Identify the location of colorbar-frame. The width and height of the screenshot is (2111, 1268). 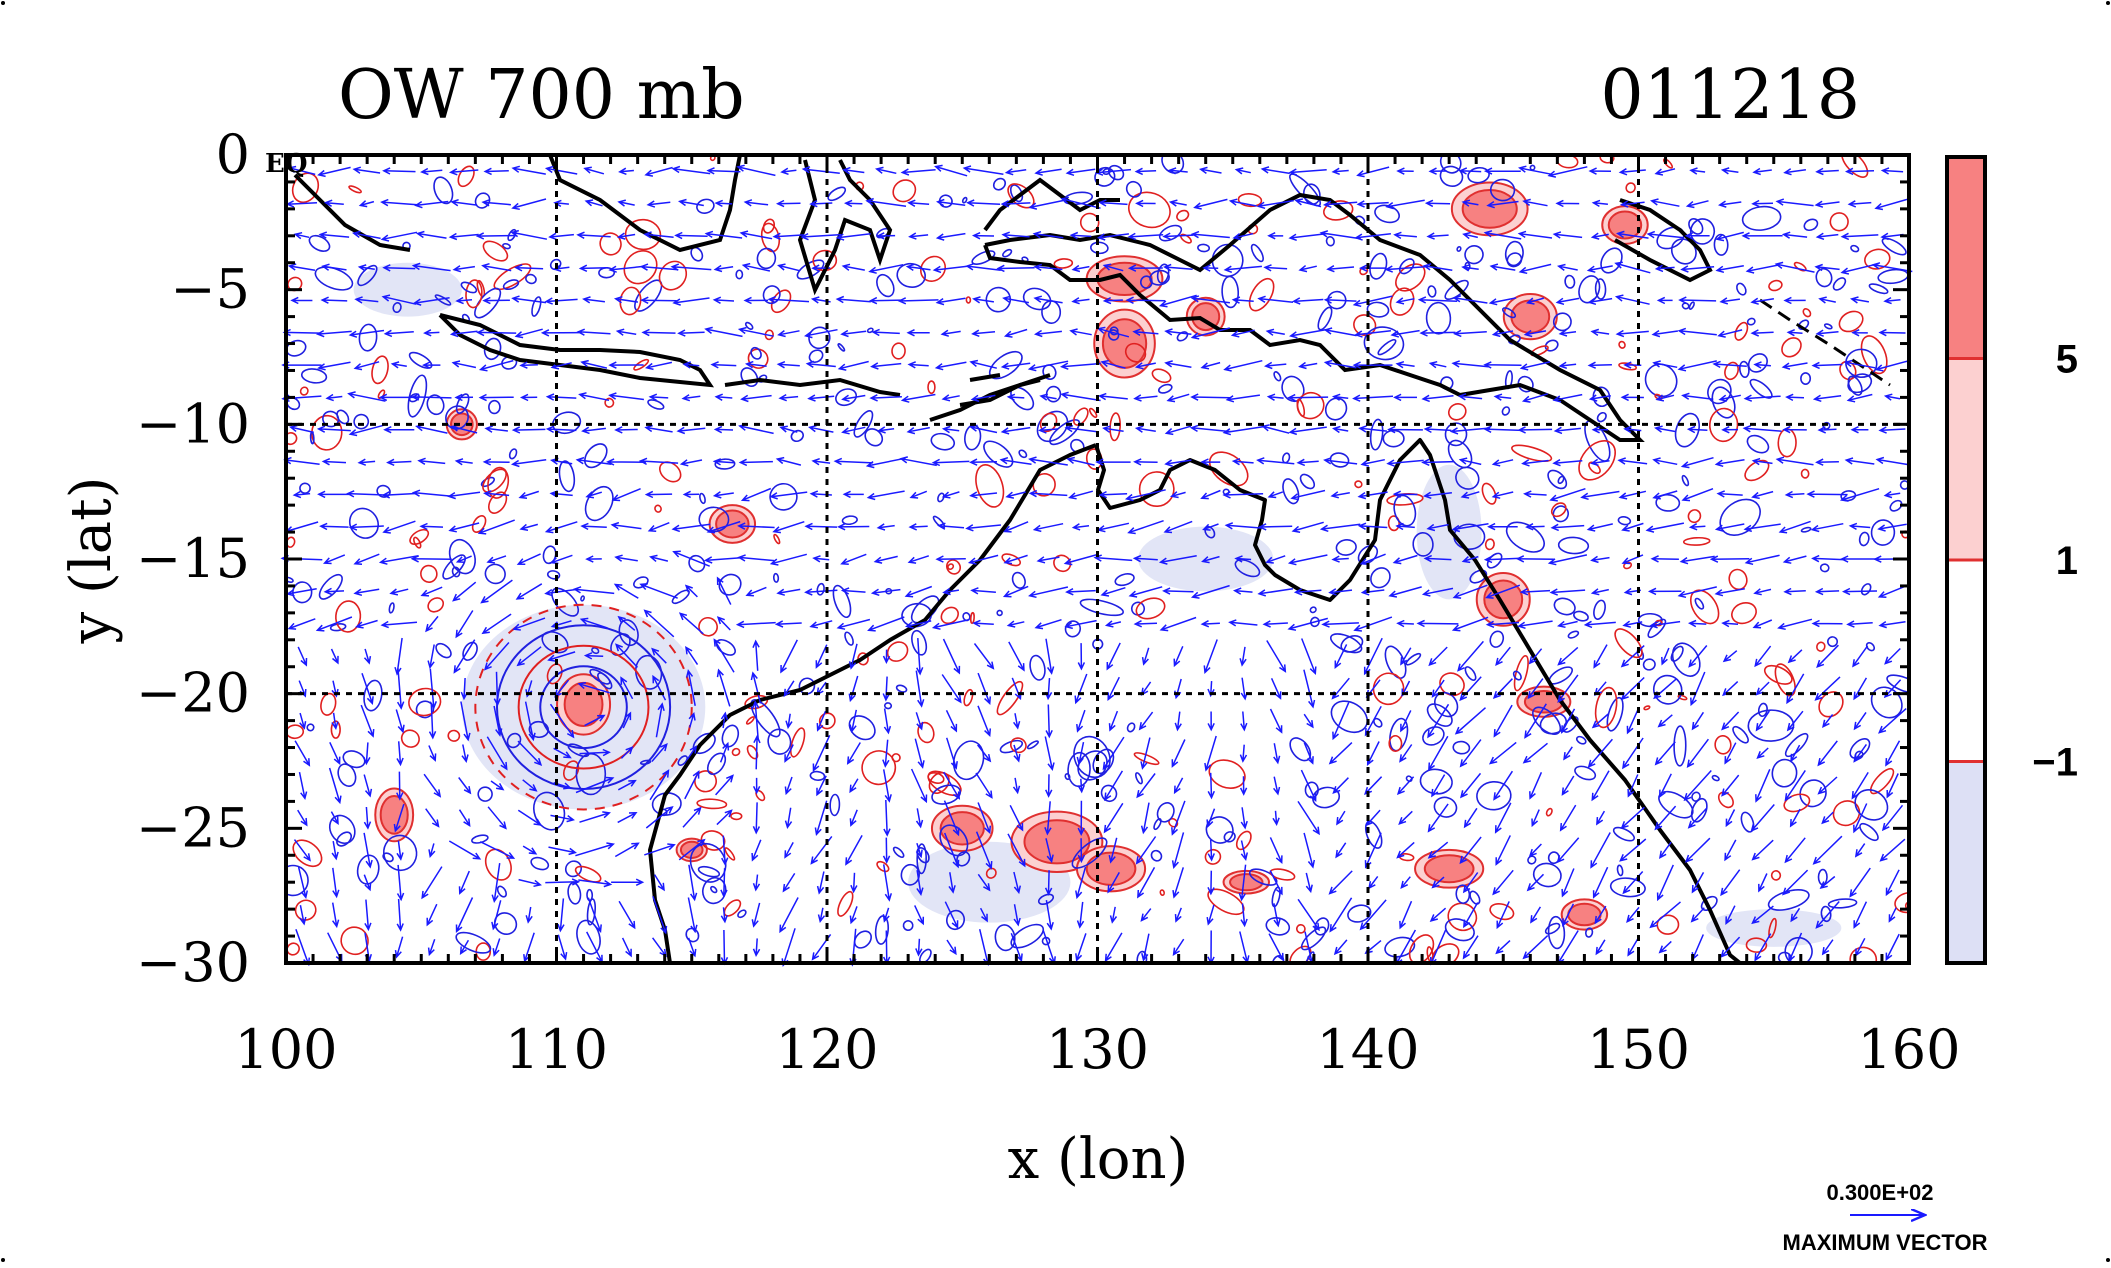
(1966, 560).